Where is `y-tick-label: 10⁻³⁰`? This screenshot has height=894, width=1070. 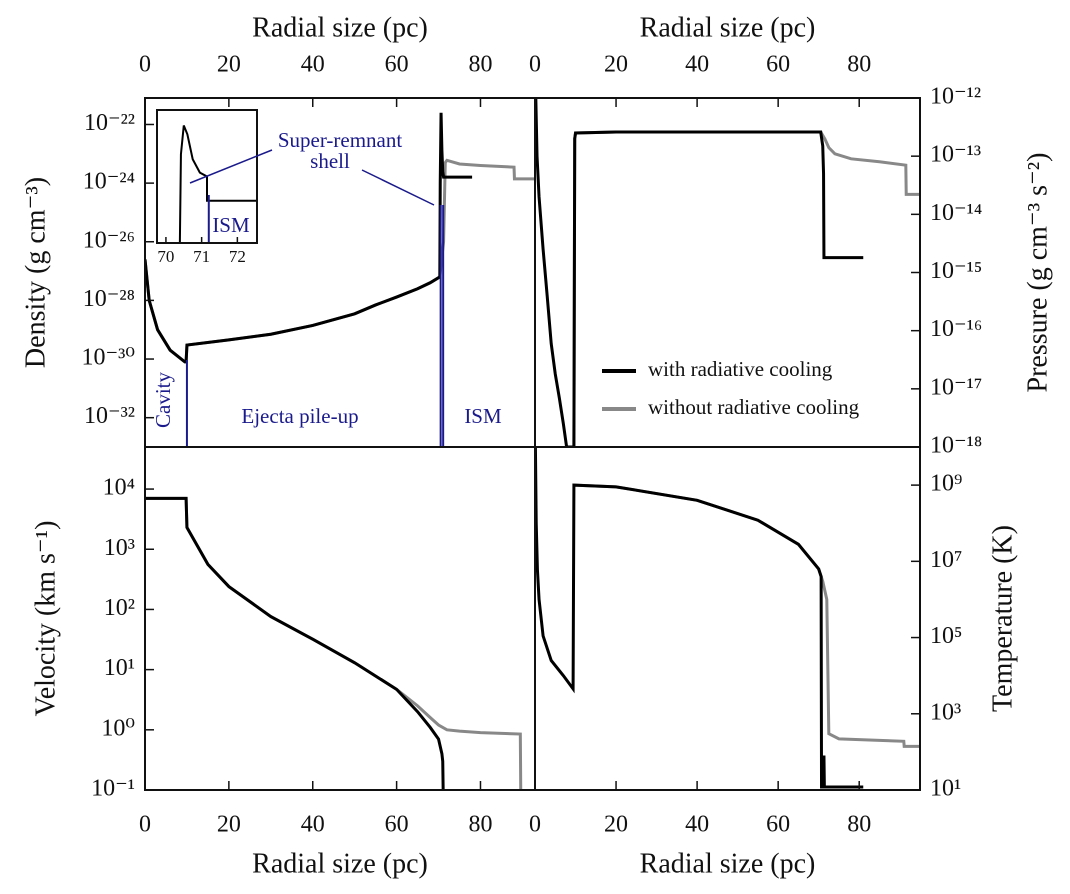
y-tick-label: 10⁻³⁰ is located at coordinates (108, 358).